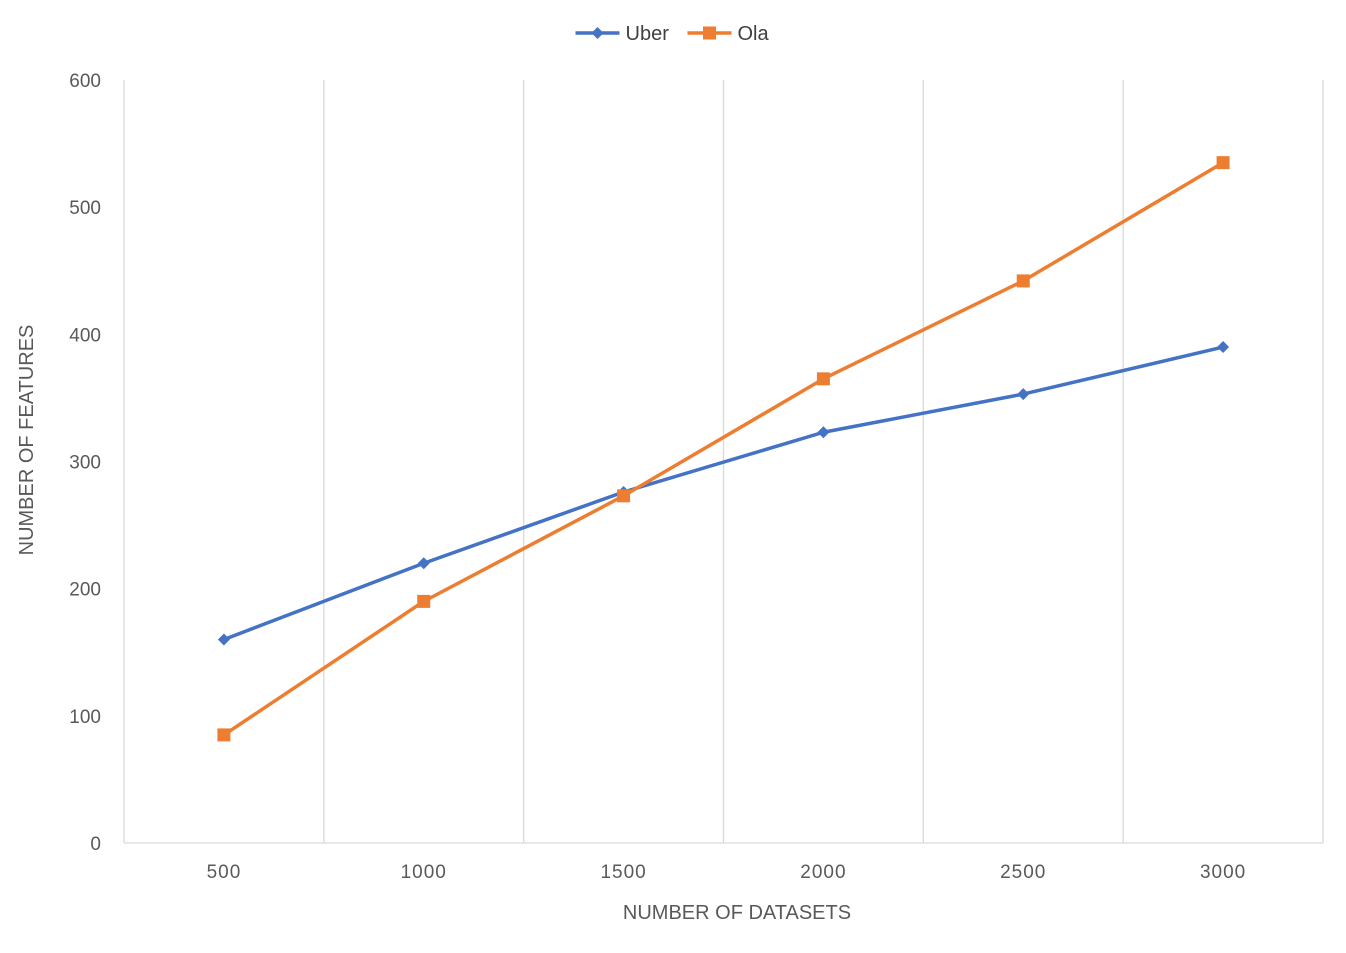 This screenshot has height=953, width=1346. I want to click on x-tick-label: 1000, so click(424, 872).